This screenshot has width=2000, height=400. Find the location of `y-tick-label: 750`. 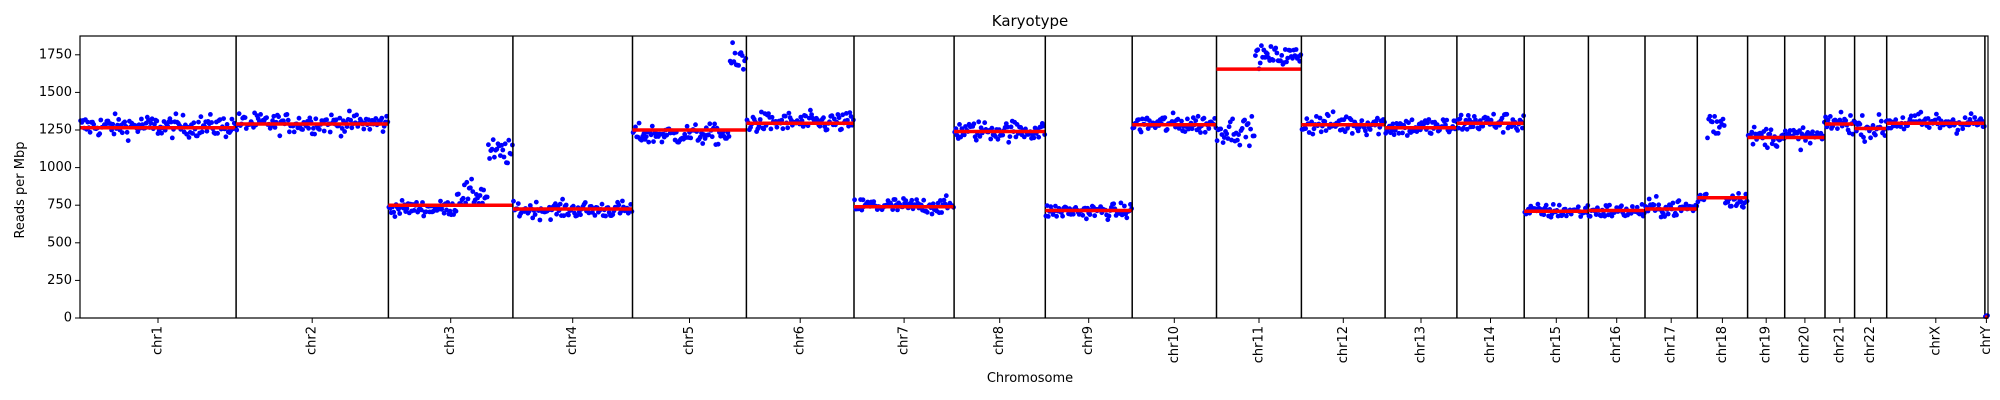

y-tick-label: 750 is located at coordinates (59, 205).